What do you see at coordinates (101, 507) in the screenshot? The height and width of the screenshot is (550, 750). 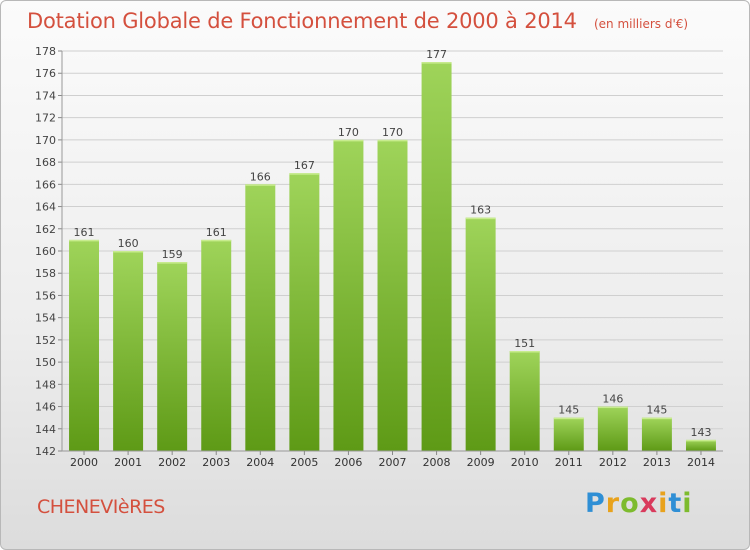 I see `commune-name: CHENEVIèRES` at bounding box center [101, 507].